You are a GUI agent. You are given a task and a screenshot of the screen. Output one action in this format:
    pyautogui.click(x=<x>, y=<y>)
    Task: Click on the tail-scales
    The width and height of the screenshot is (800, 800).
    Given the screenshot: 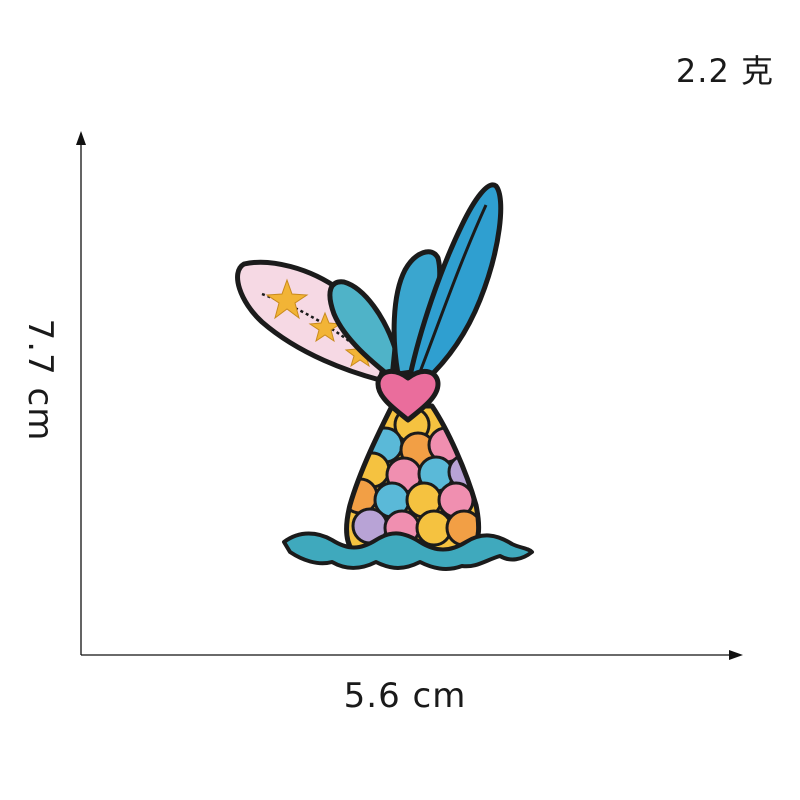 What is the action you would take?
    pyautogui.click(x=413, y=478)
    